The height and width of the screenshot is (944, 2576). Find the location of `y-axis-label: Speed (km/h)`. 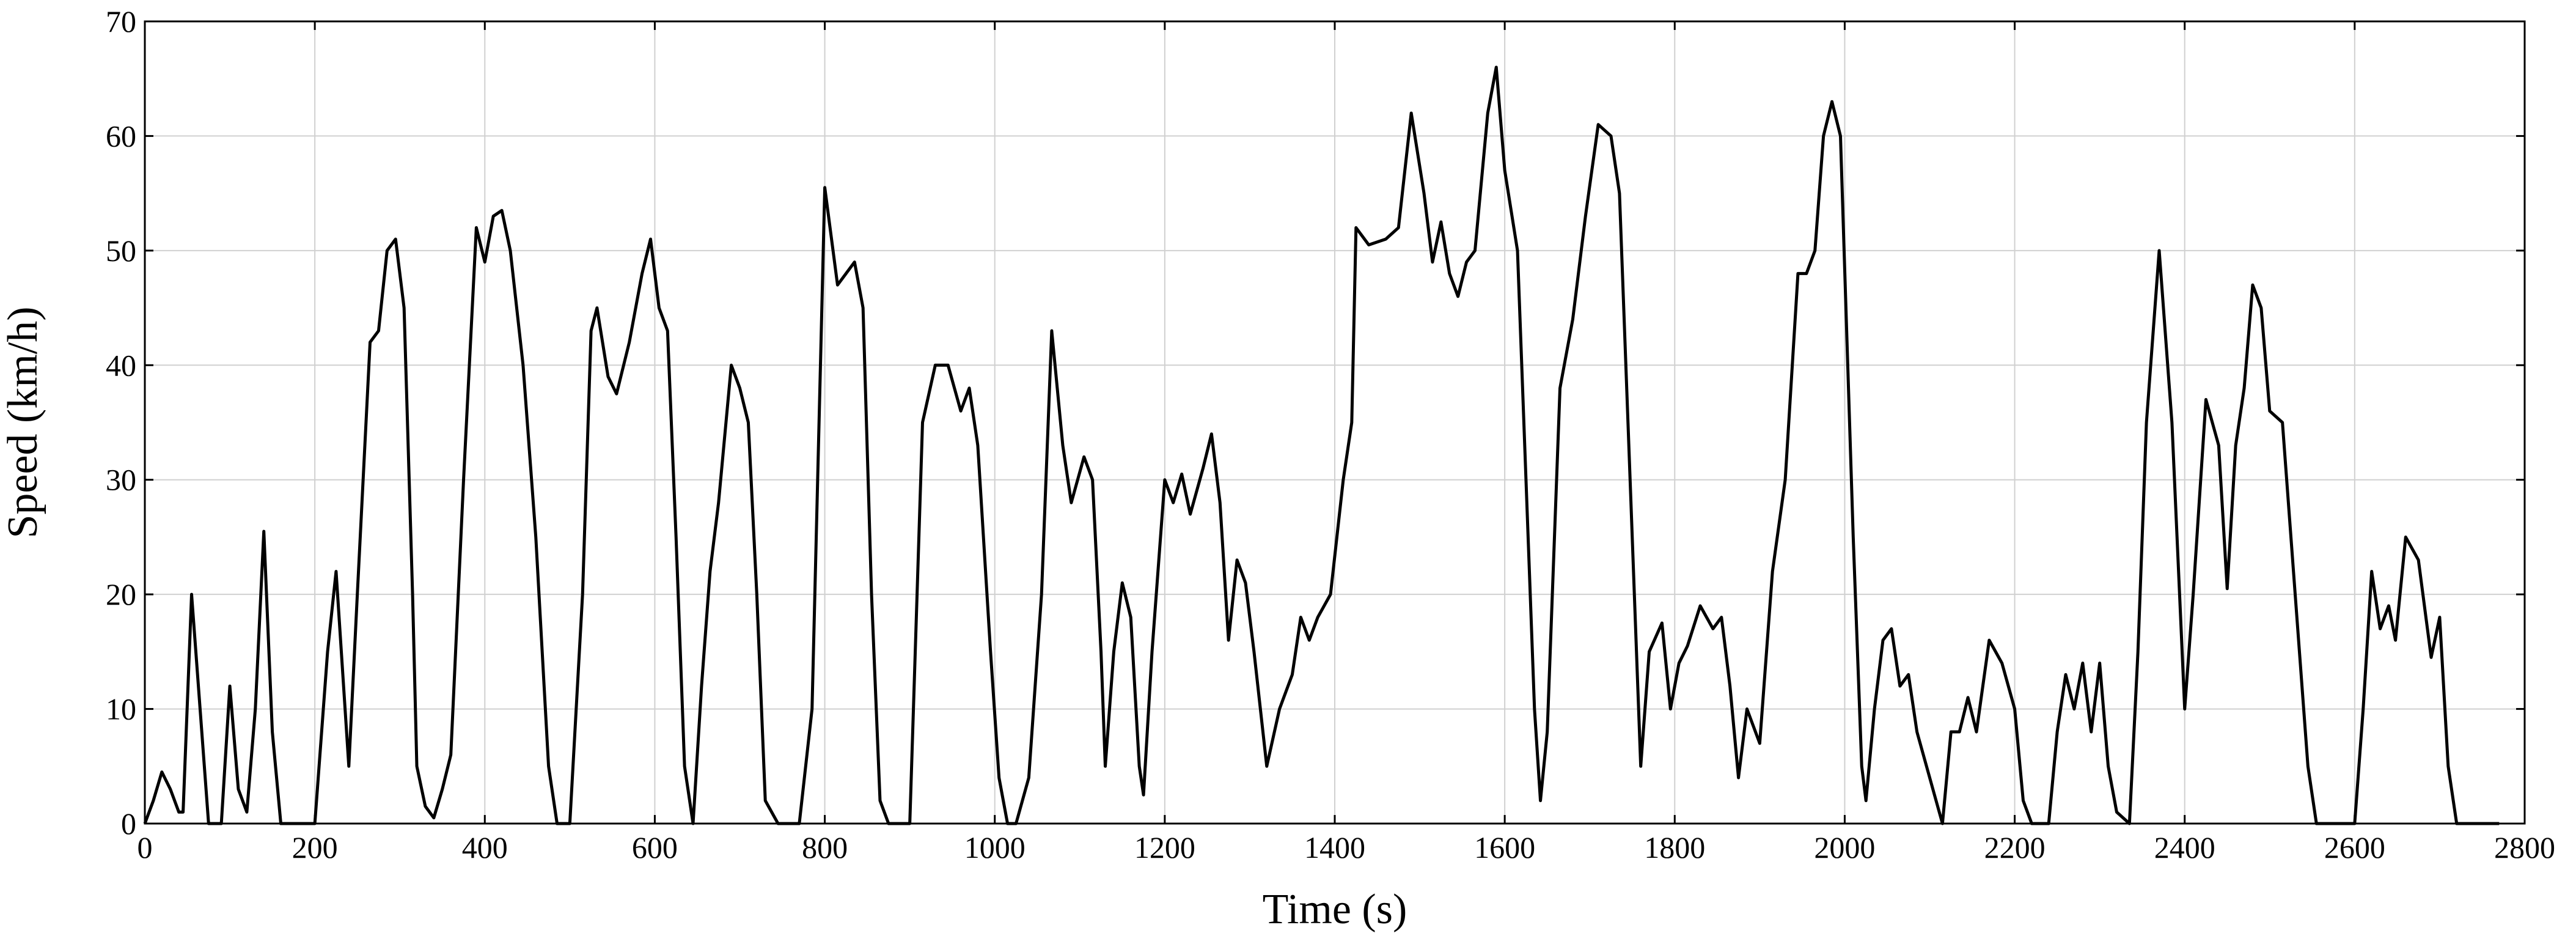

y-axis-label: Speed (km/h) is located at coordinates (23, 422).